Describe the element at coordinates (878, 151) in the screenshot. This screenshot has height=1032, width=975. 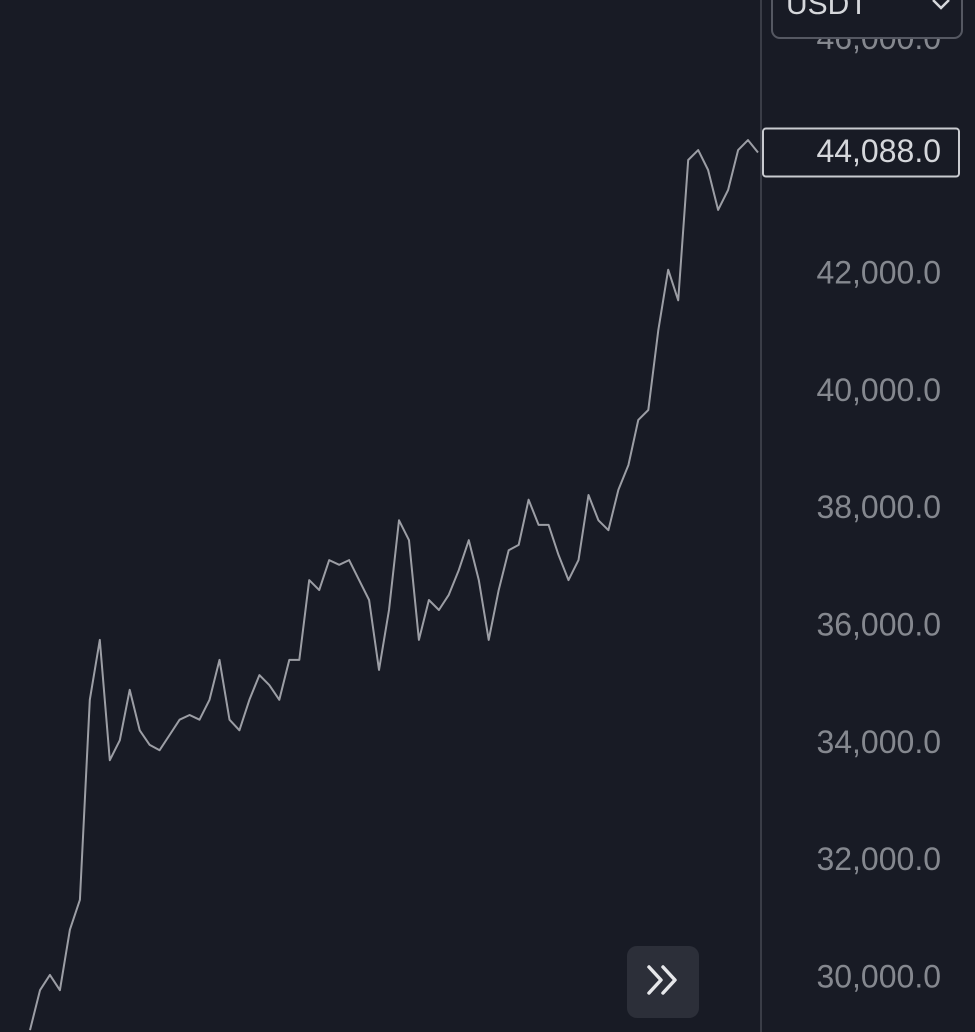
I see `current-price-label: 44,088.0` at that location.